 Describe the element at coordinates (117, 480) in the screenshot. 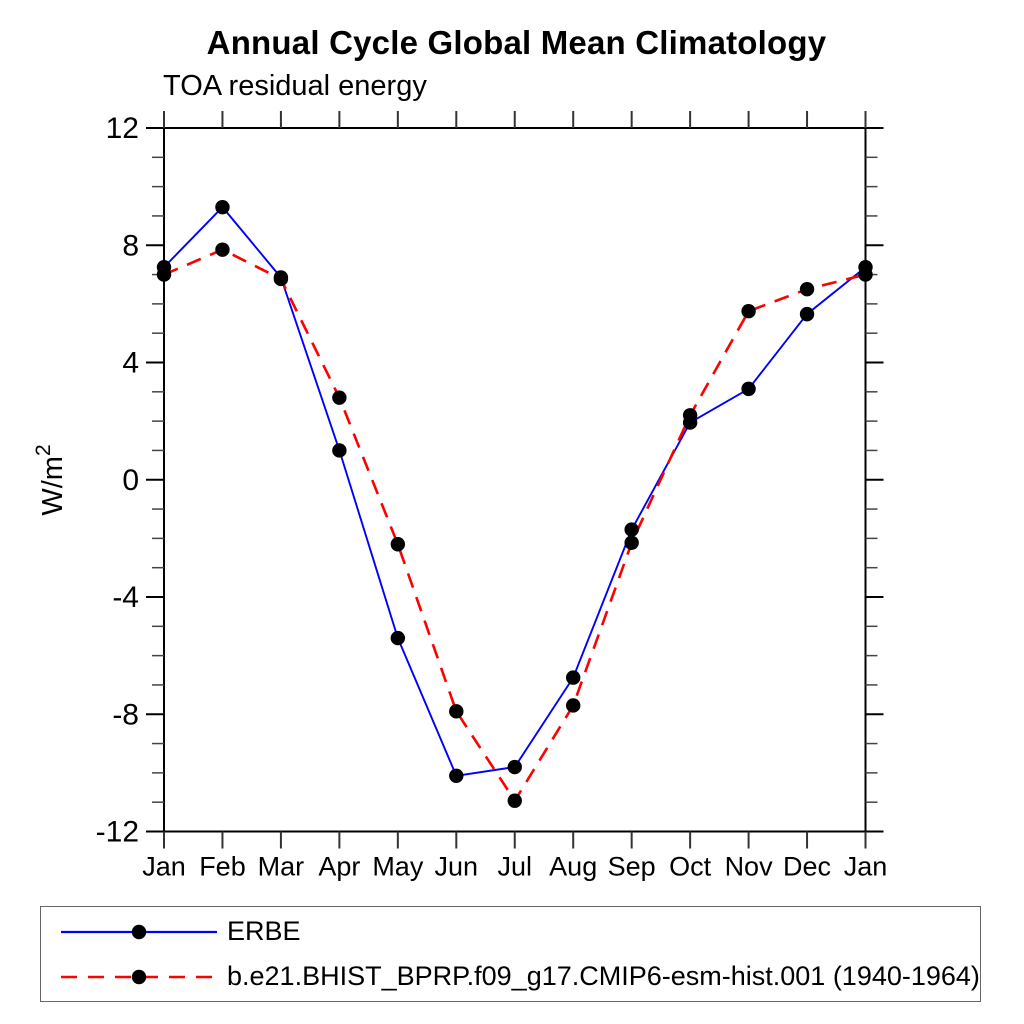

I see `y-tick-labels: -12 -8 -4 0 4 8 12` at that location.